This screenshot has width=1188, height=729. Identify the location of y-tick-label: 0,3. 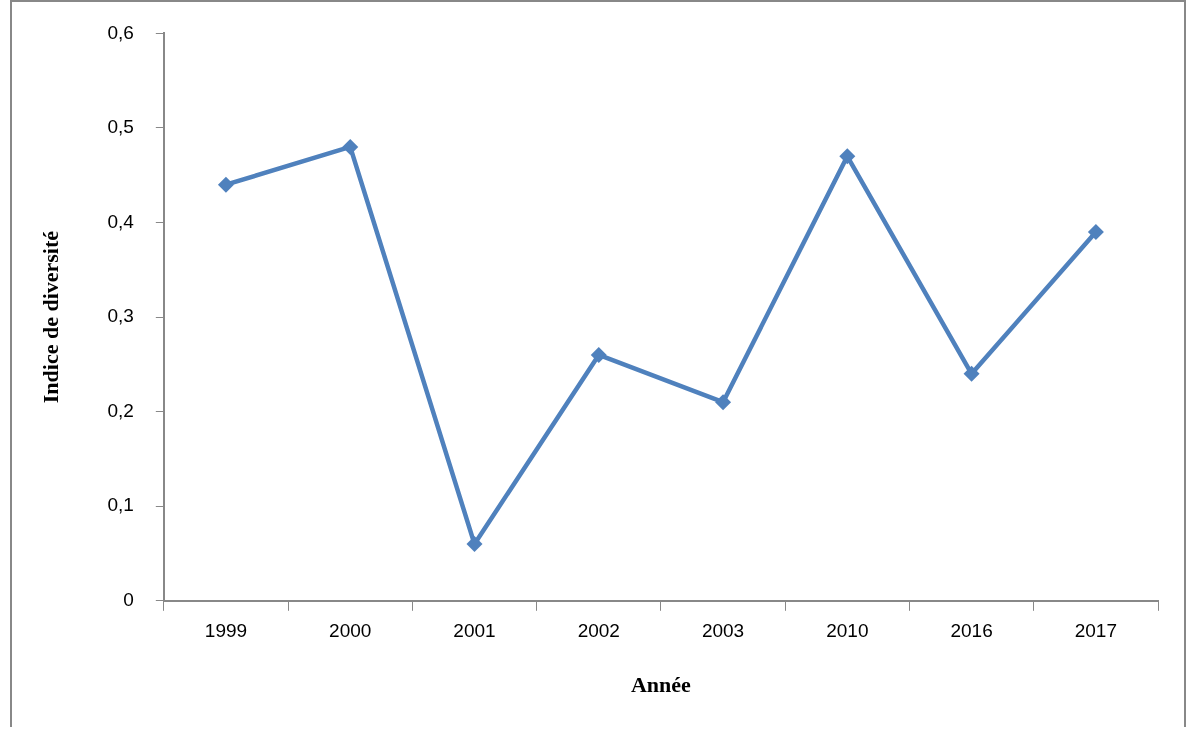
(120, 316).